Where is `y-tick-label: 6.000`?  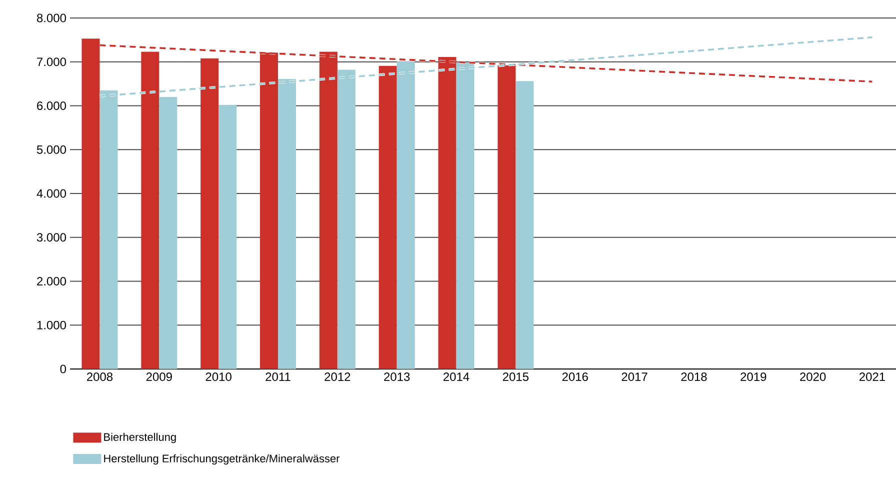 y-tick-label: 6.000 is located at coordinates (51, 106).